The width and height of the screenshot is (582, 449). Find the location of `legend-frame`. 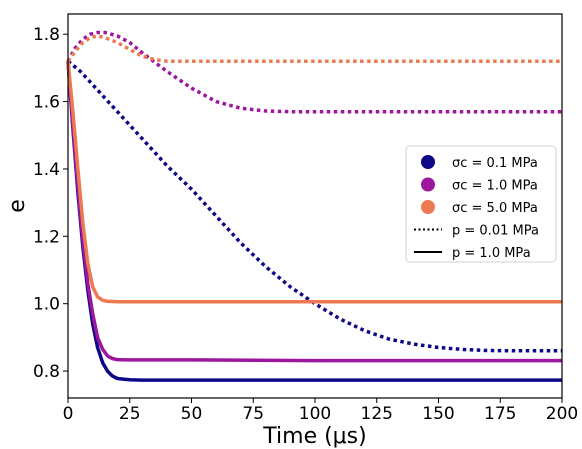

legend-frame is located at coordinates (481, 204).